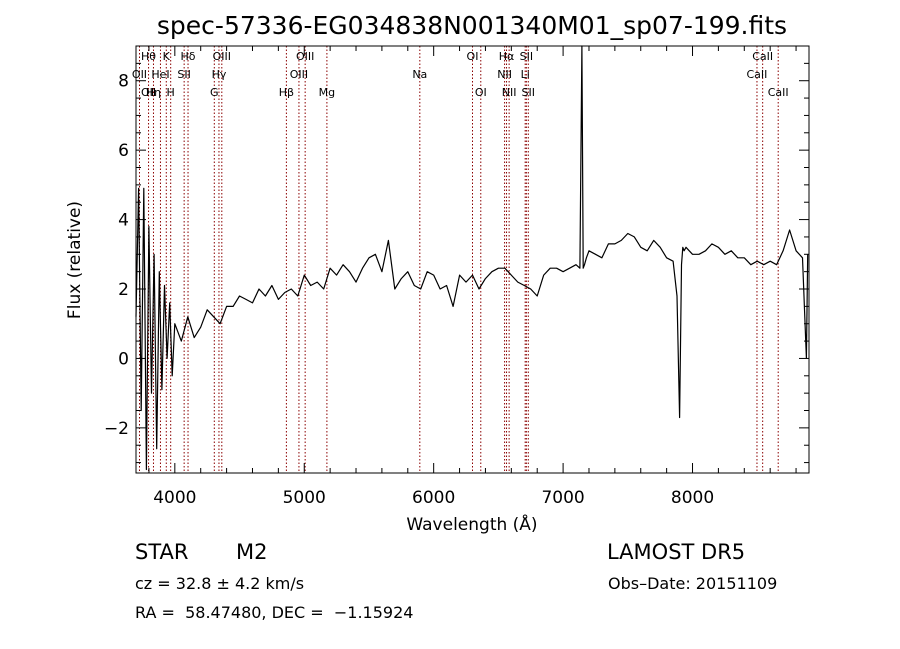 The height and width of the screenshot is (649, 900). Describe the element at coordinates (274, 612) in the screenshot. I see `coordinates: RA = 58.47480, DEC = −1.15924` at that location.